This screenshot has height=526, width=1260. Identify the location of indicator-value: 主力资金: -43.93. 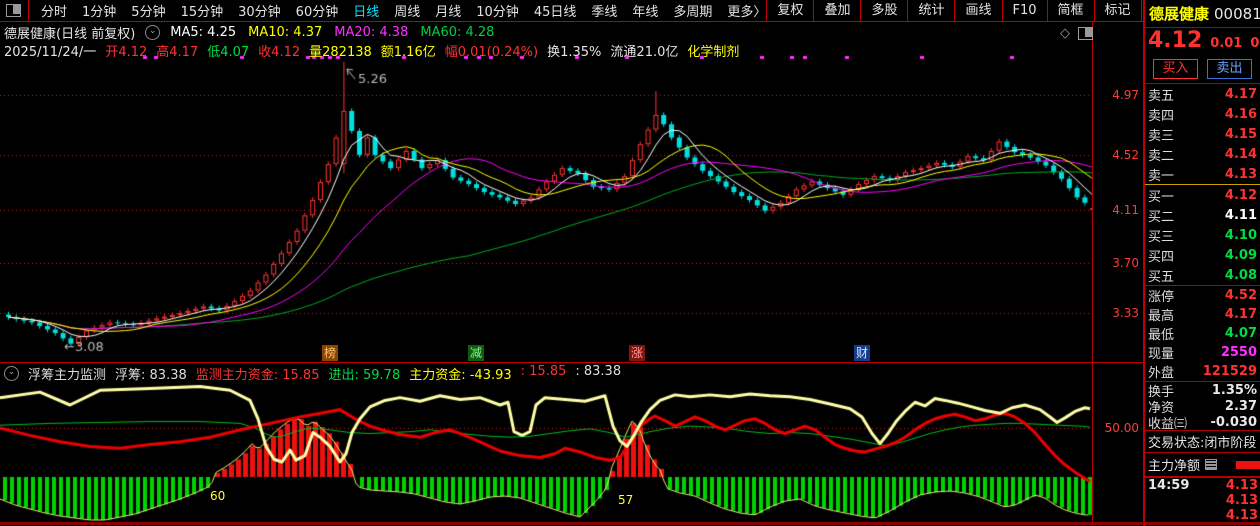
(460, 375).